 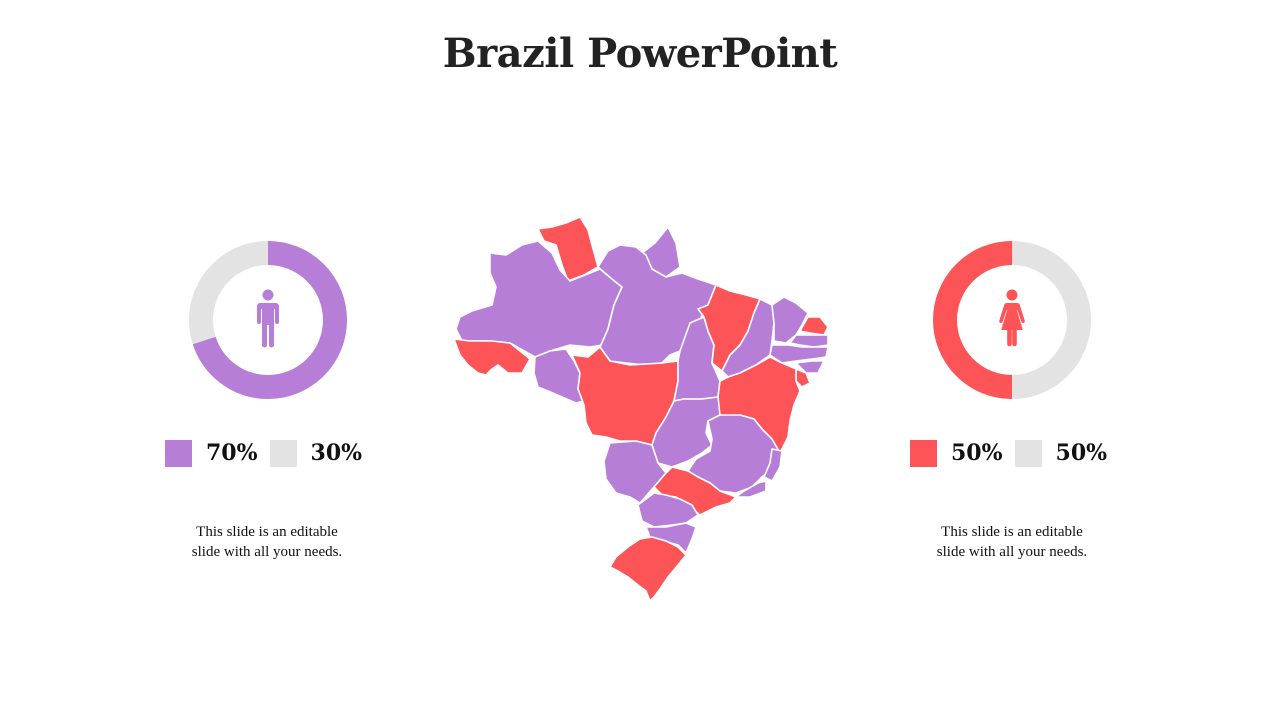 I want to click on male-legend-swatch-primary, so click(x=178, y=453).